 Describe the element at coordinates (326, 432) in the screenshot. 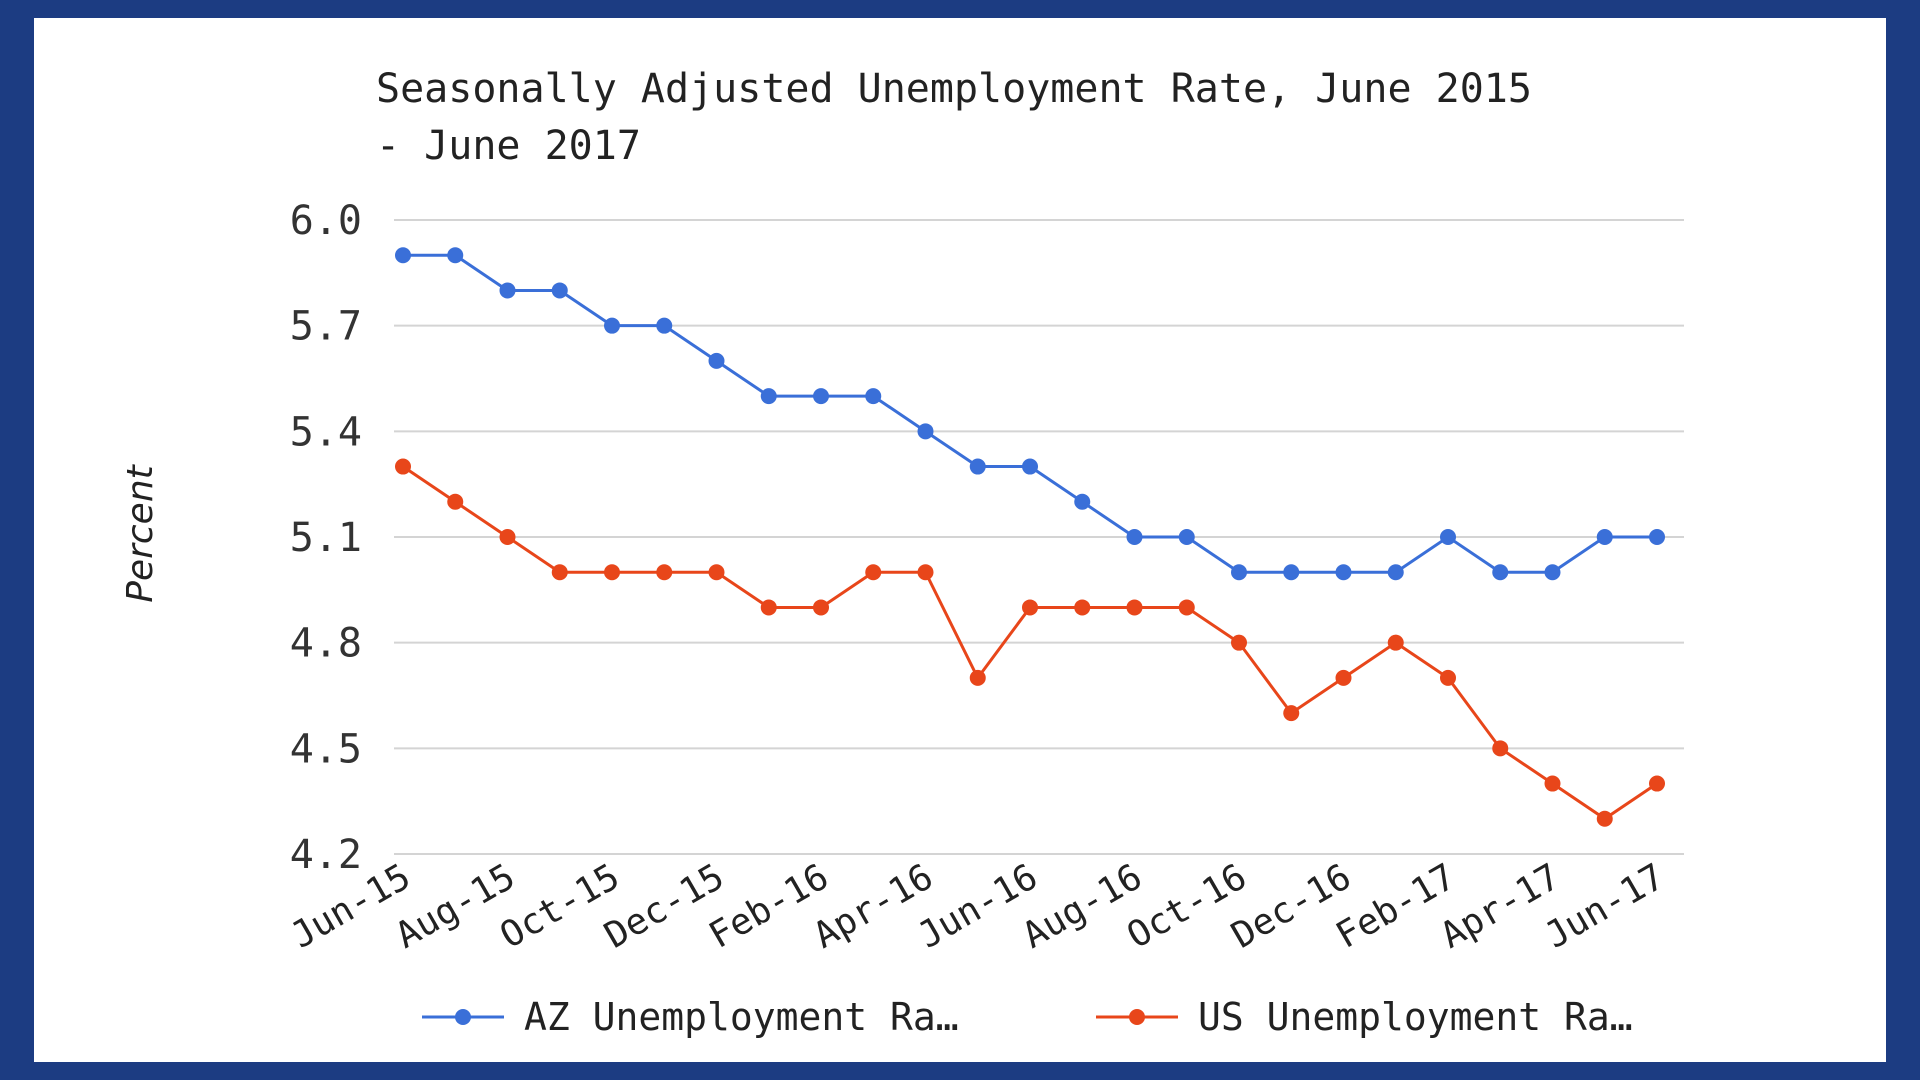

I see `y-tick-label: 5.4` at that location.